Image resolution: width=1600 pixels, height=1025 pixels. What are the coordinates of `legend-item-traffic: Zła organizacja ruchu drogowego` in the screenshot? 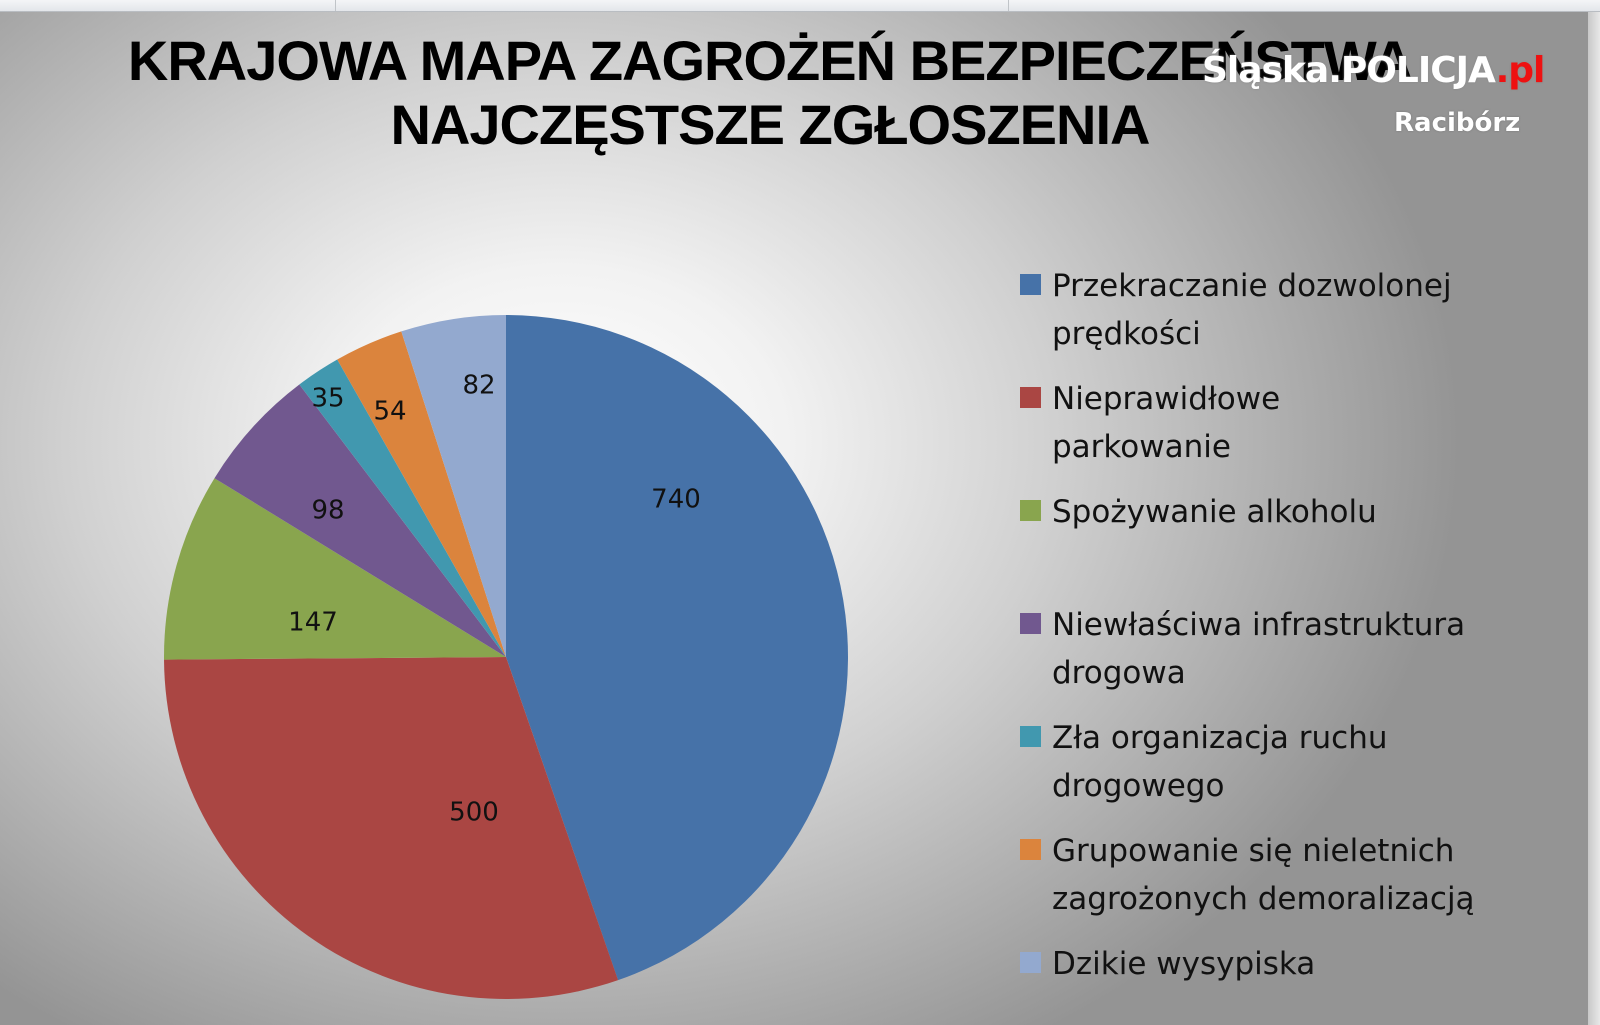 It's located at (1216, 762).